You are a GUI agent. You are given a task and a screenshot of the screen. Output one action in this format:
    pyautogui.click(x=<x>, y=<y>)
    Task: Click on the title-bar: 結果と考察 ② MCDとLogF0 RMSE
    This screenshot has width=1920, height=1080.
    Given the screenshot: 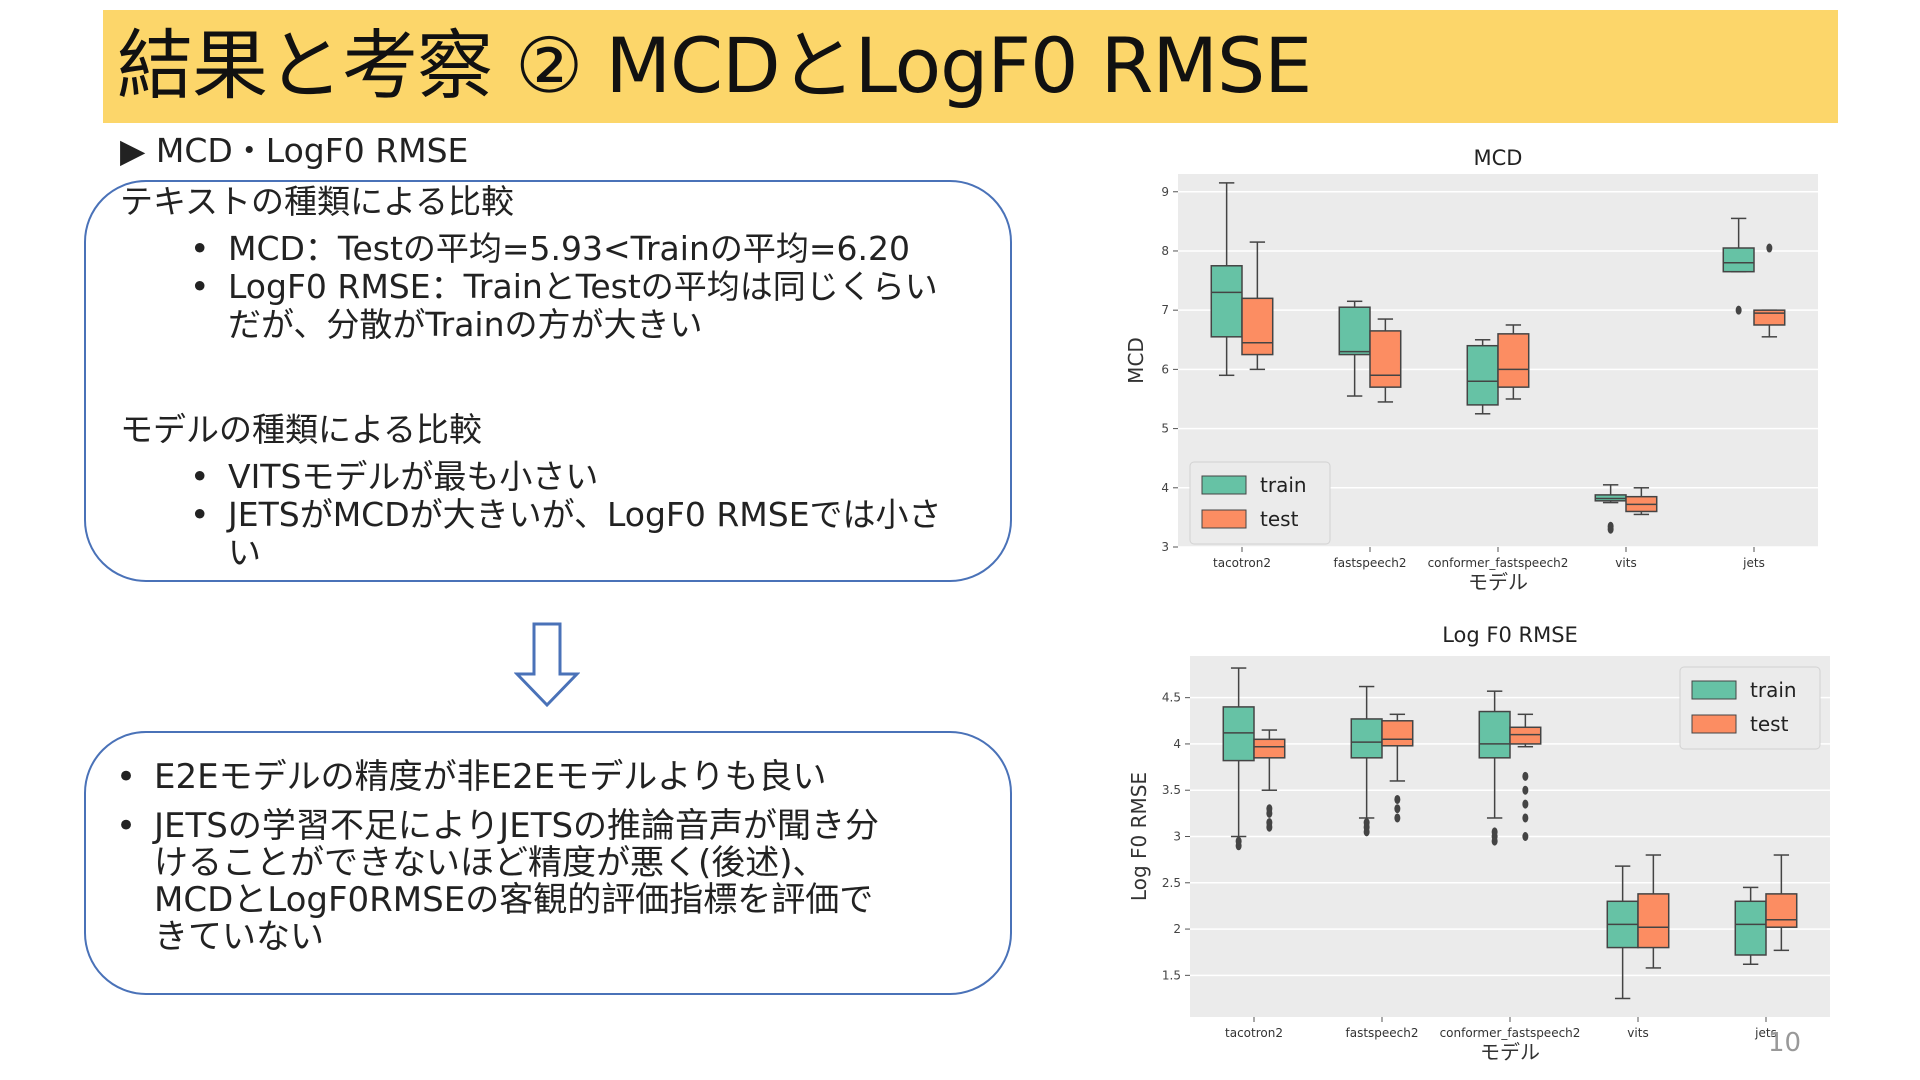 What is the action you would take?
    pyautogui.click(x=970, y=66)
    